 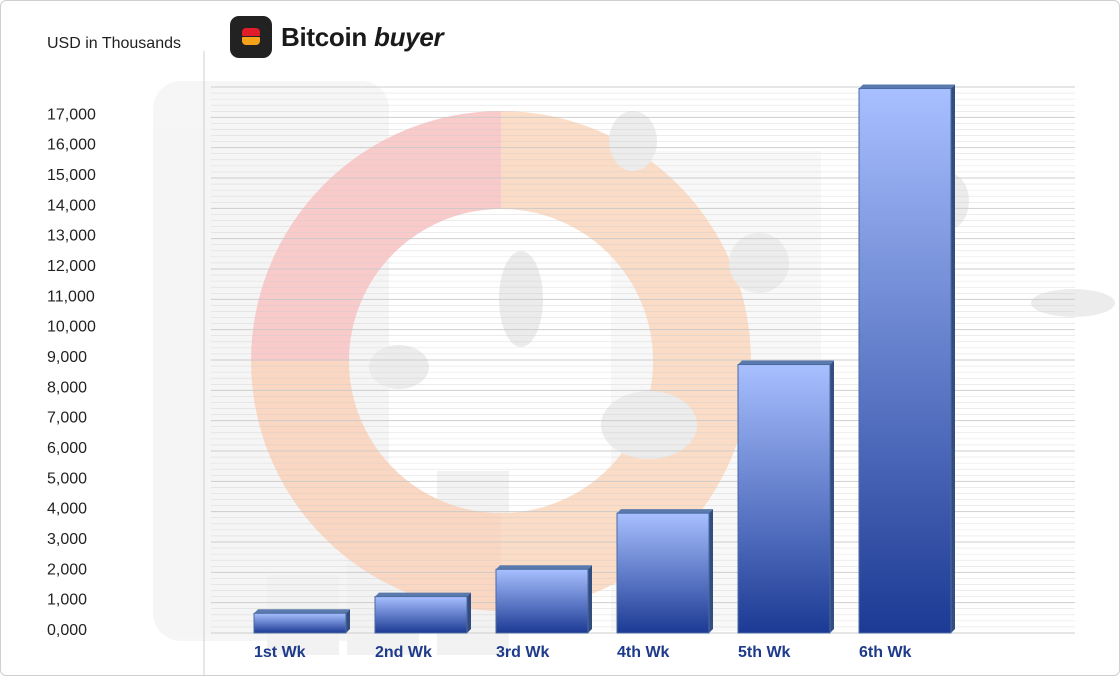 What do you see at coordinates (67, 448) in the screenshot?
I see `y-tick-label: 6,000` at bounding box center [67, 448].